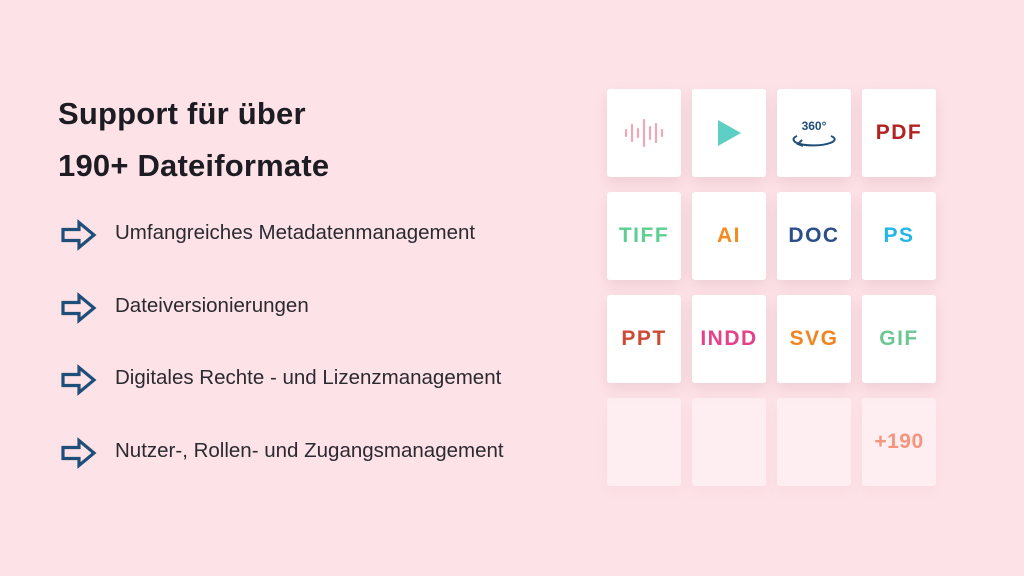 The width and height of the screenshot is (1024, 576). I want to click on headline-line-2: 190+ Dateiformate, so click(194, 165).